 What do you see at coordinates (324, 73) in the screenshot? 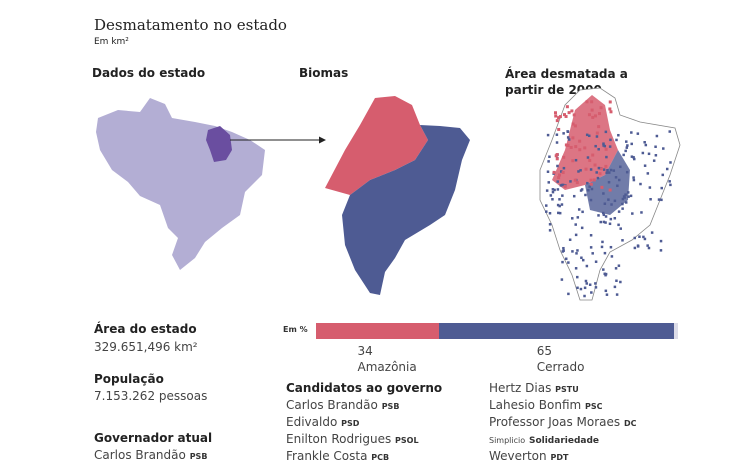
I see `panel-biomes-heading: Biomas` at bounding box center [324, 73].